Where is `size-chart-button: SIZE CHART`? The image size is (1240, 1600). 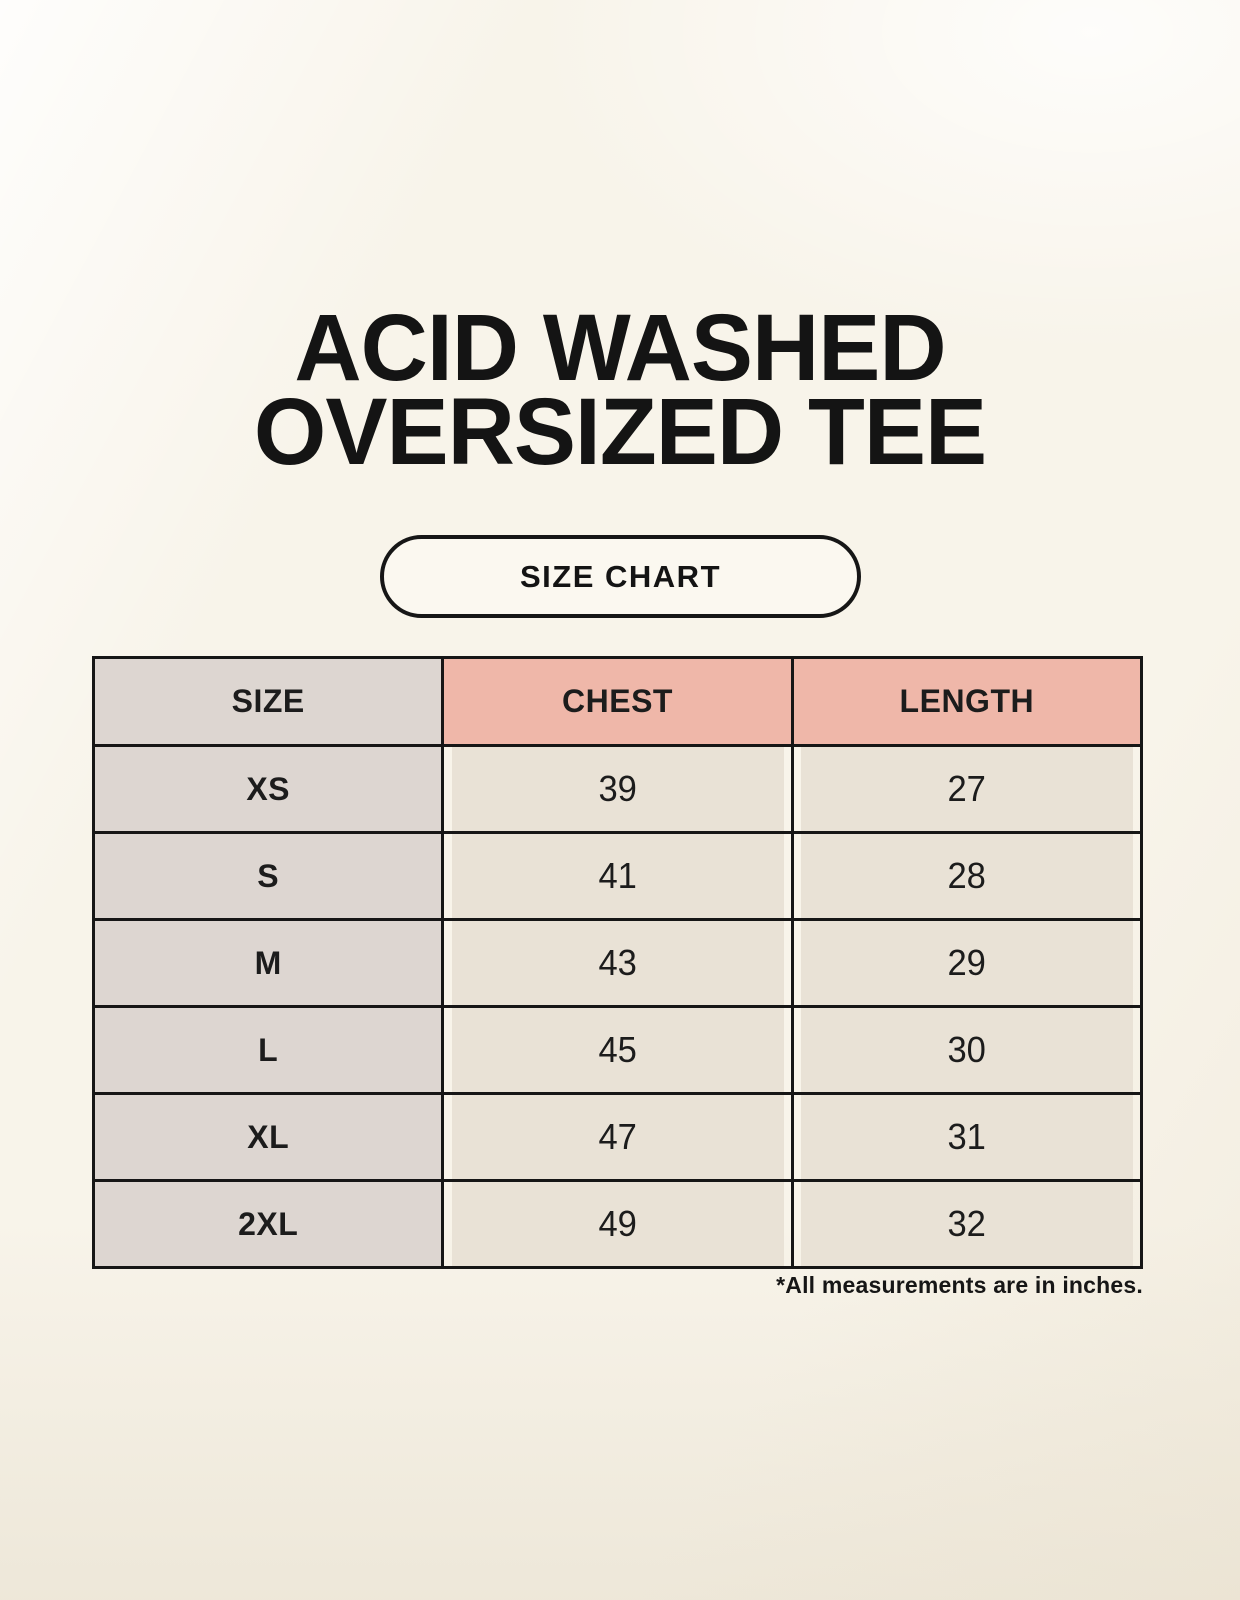
size-chart-button: SIZE CHART is located at coordinates (620, 576).